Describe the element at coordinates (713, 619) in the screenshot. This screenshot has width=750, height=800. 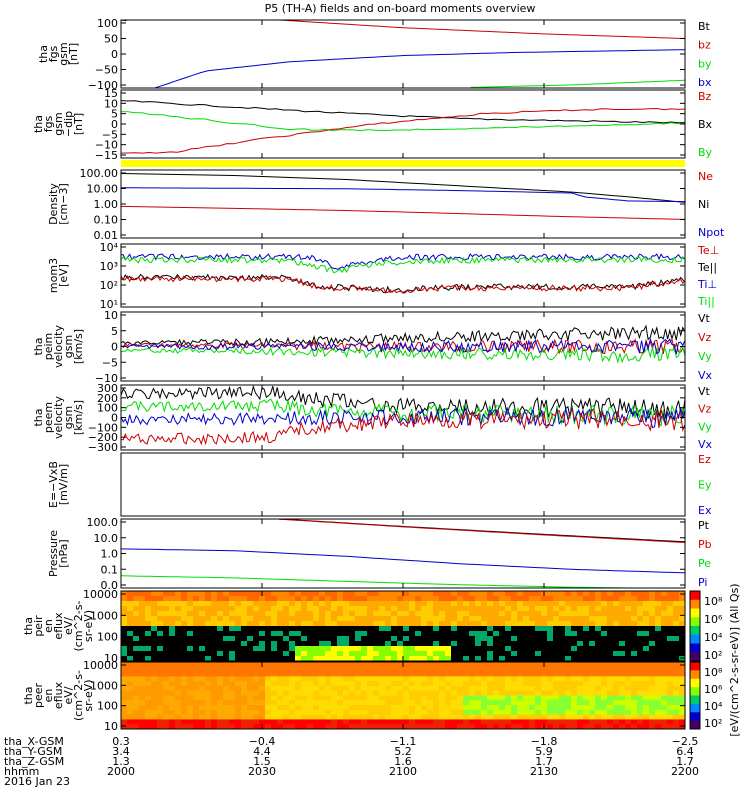
I see `colorbar-tick-label: 10⁶` at that location.